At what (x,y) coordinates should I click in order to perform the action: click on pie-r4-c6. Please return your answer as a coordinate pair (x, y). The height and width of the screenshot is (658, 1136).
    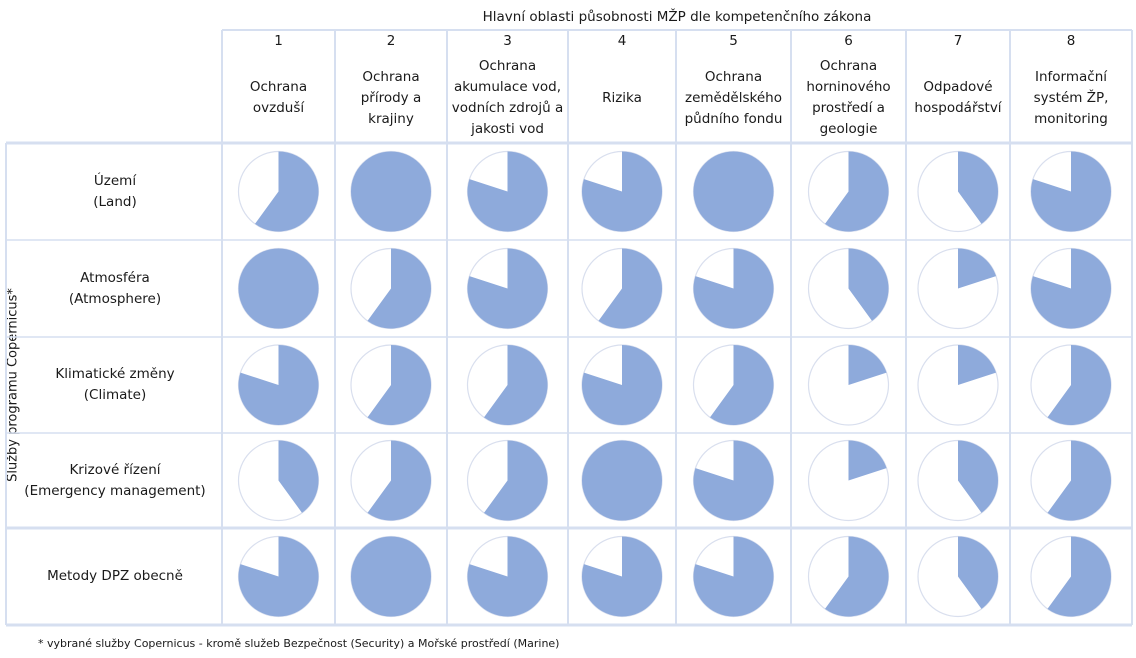
    Looking at the image, I should click on (848, 480).